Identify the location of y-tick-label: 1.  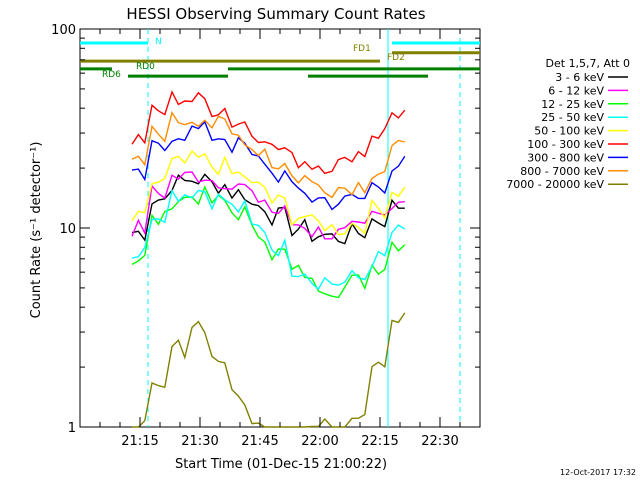
(72, 428).